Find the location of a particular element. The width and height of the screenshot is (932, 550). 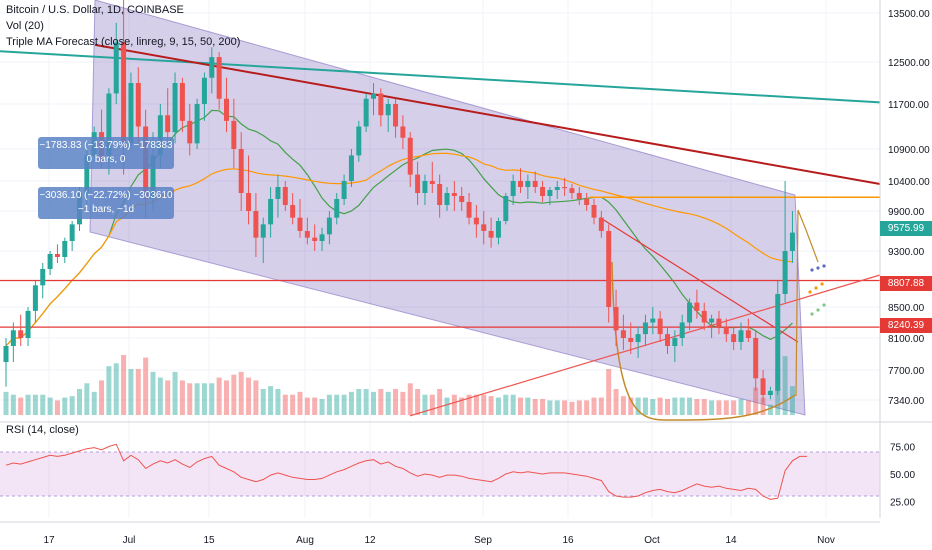

arc-curve is located at coordinates (703, 341).